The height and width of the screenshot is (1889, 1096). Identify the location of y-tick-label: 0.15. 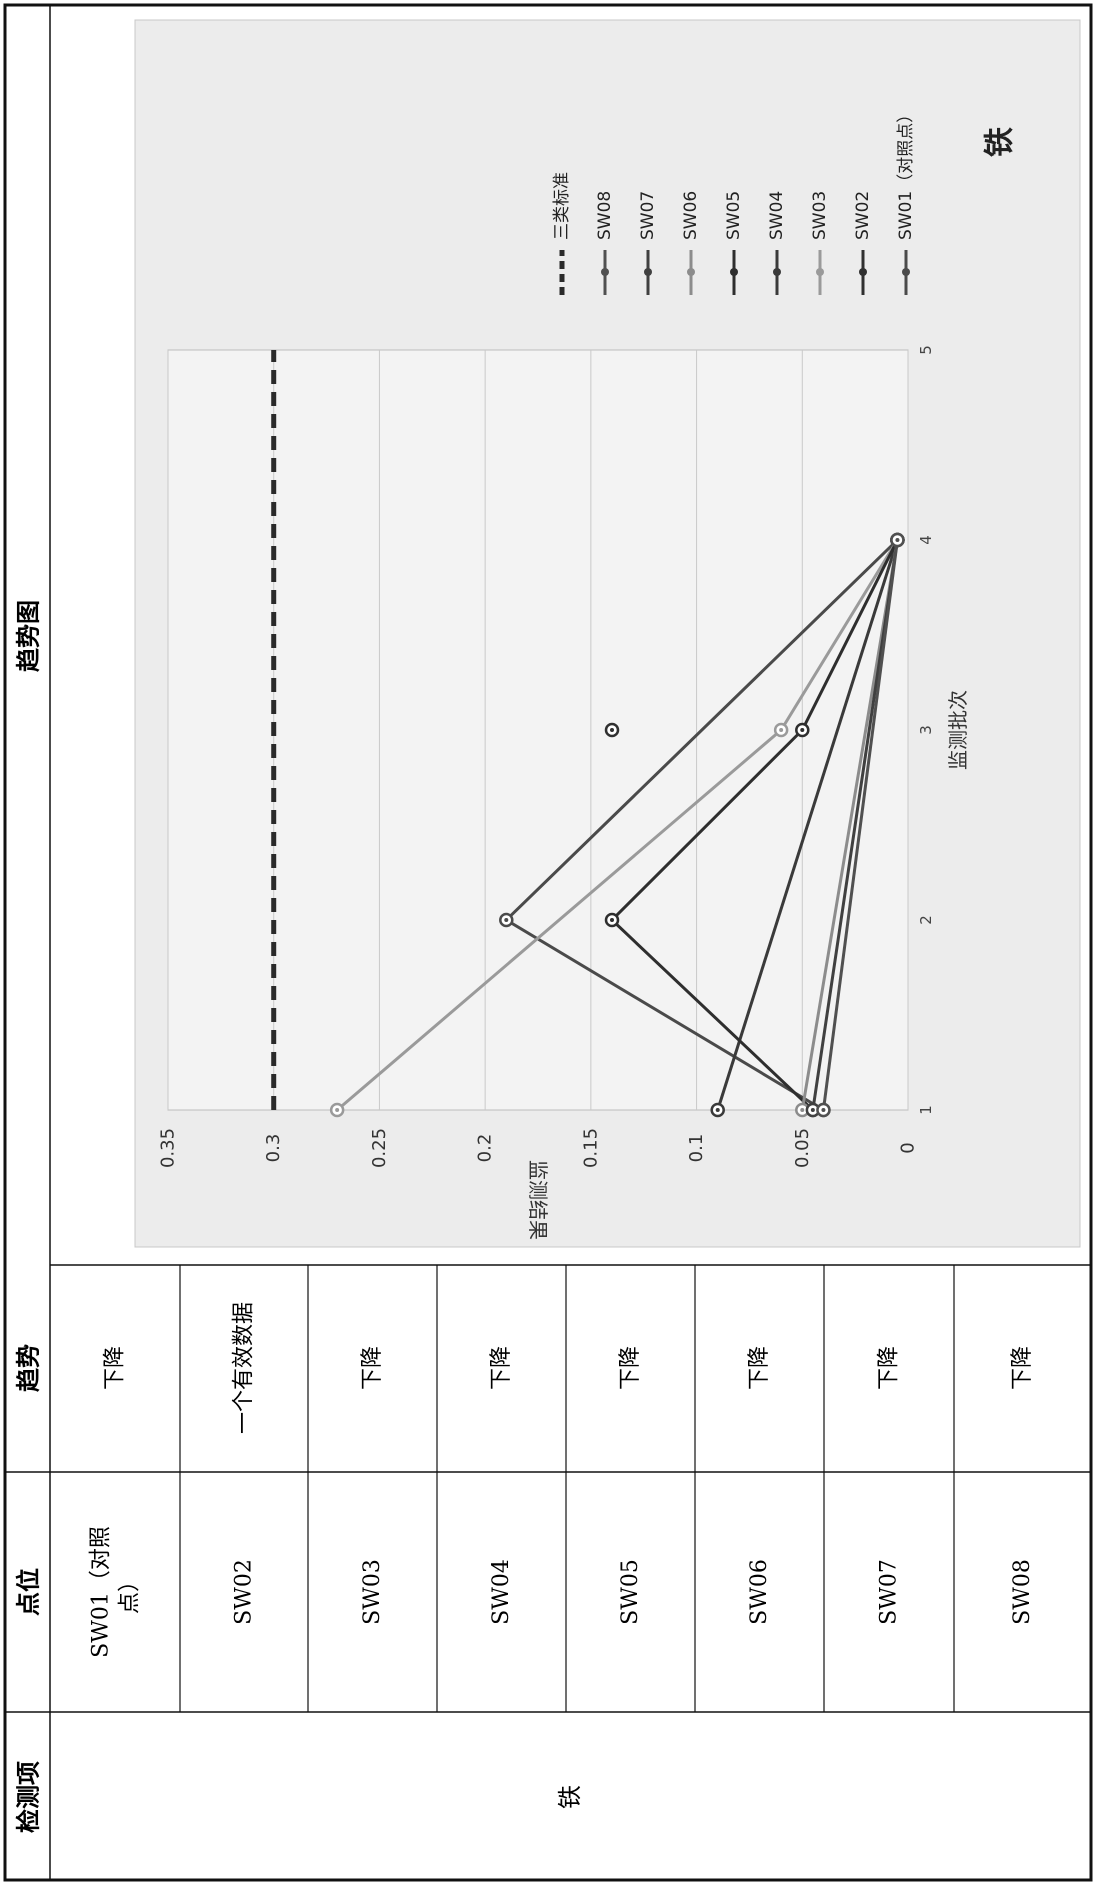
(590, 1148).